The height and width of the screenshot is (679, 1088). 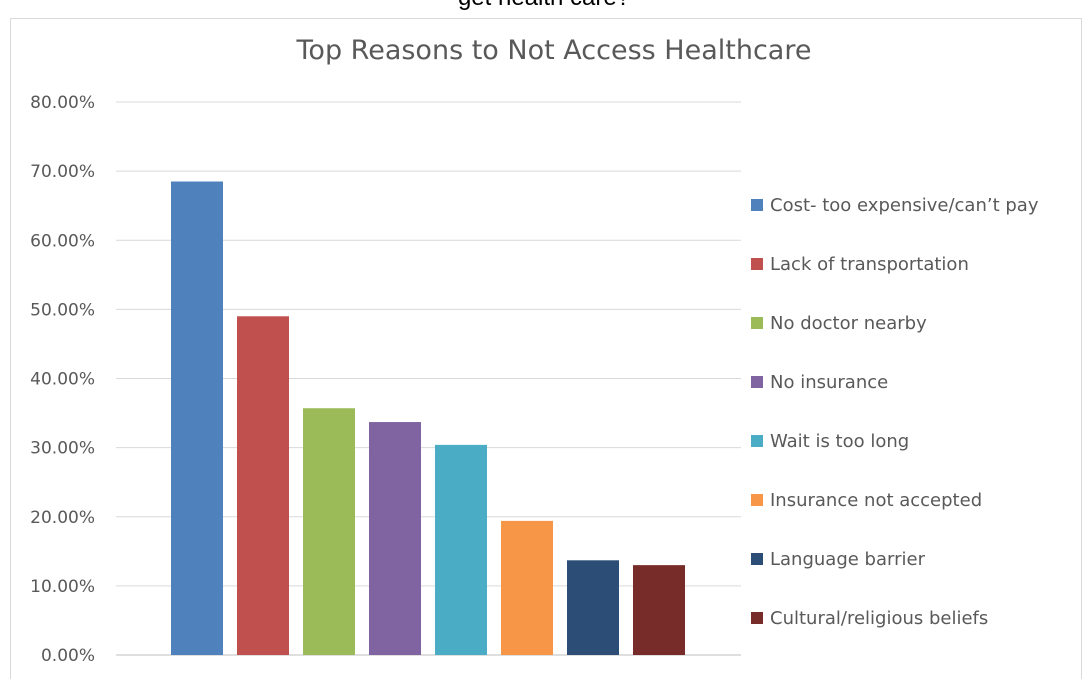 What do you see at coordinates (876, 500) in the screenshot?
I see `legend-label: Insurance not accepted` at bounding box center [876, 500].